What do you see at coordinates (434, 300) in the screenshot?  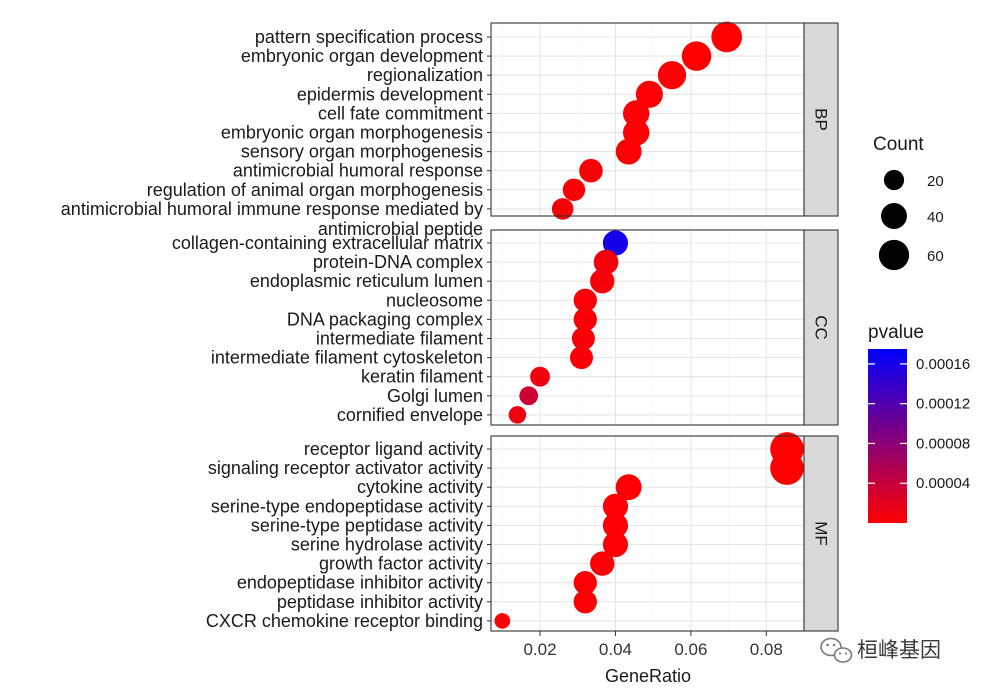 I see `term-label: nucleosome` at bounding box center [434, 300].